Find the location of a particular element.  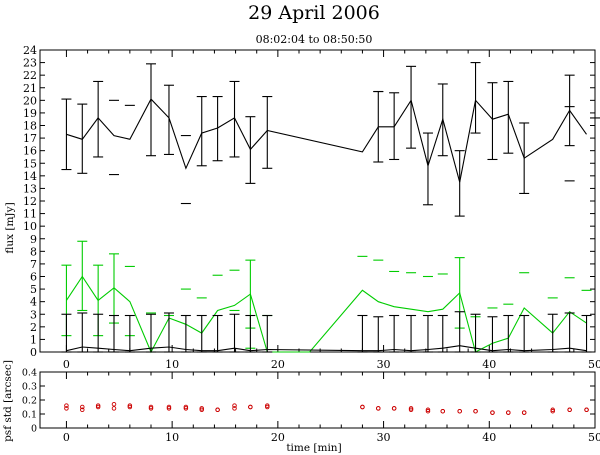

psf-x-axis: 0 10 20 30 40 50 is located at coordinates (331, 408).